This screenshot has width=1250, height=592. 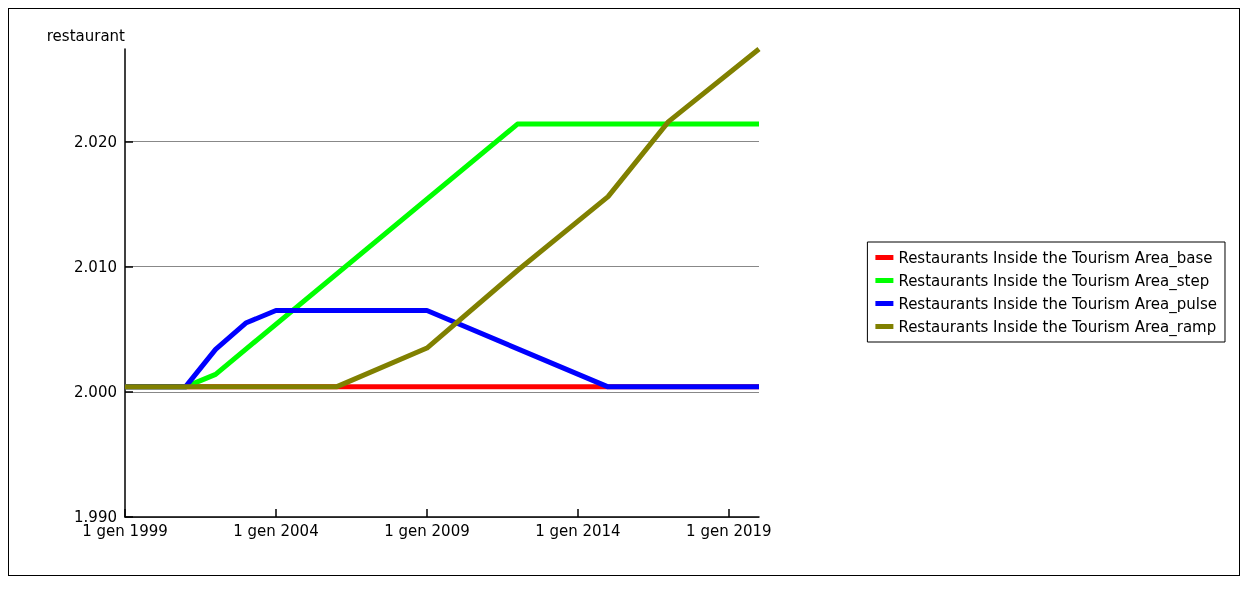 What do you see at coordinates (95, 391) in the screenshot?
I see `y-tick-label: 2.000` at bounding box center [95, 391].